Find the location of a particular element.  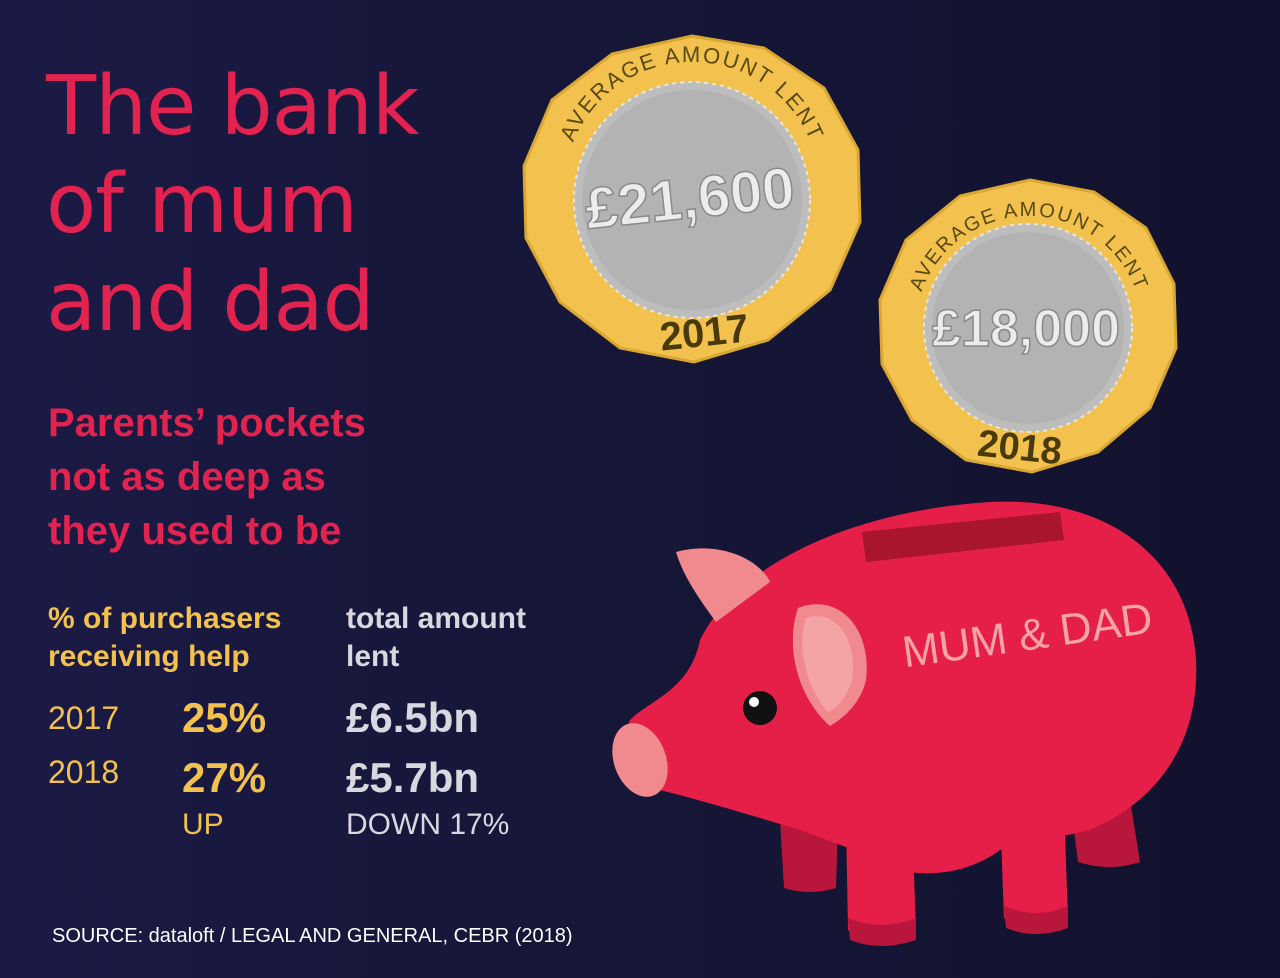

coin-2017: AVERAGE AMOUNT LENT £21,600 2017 is located at coordinates (692, 199).